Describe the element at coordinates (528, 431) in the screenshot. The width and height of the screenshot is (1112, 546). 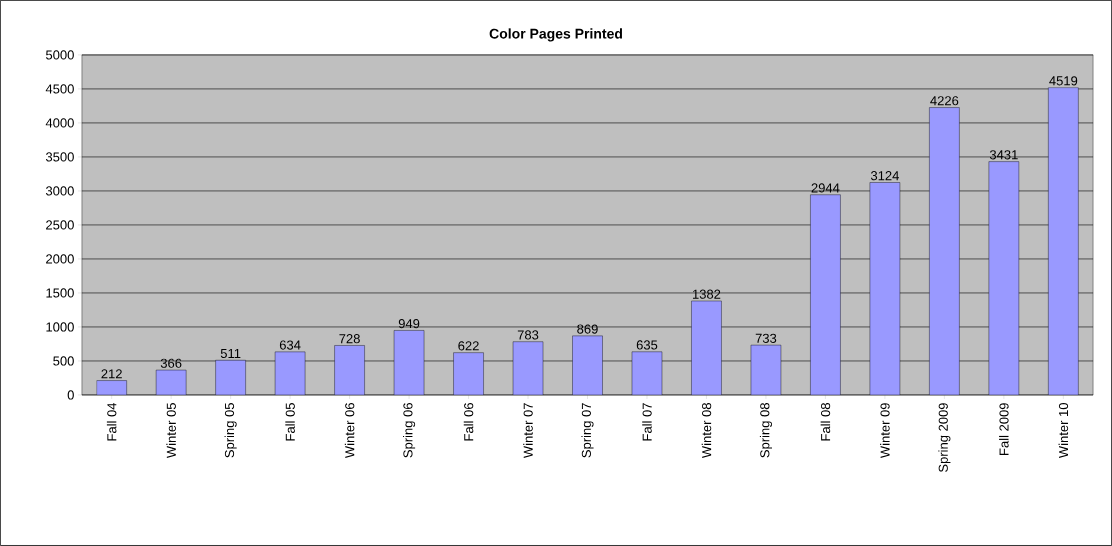
I see `x-tick-label: Winter 07` at that location.